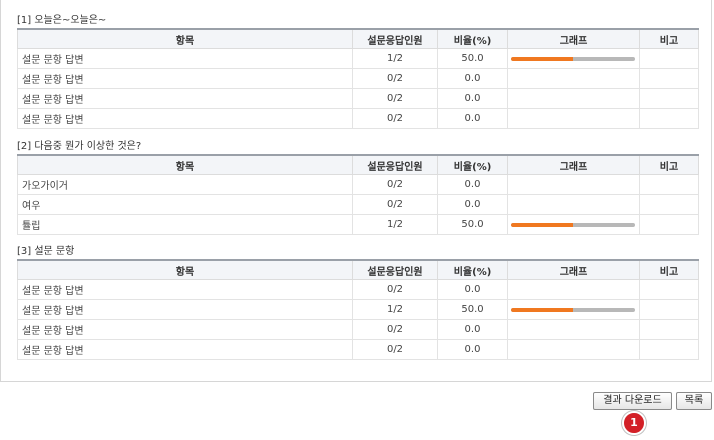 The image size is (714, 440). I want to click on answer-label: 가오가이거, so click(185, 184).